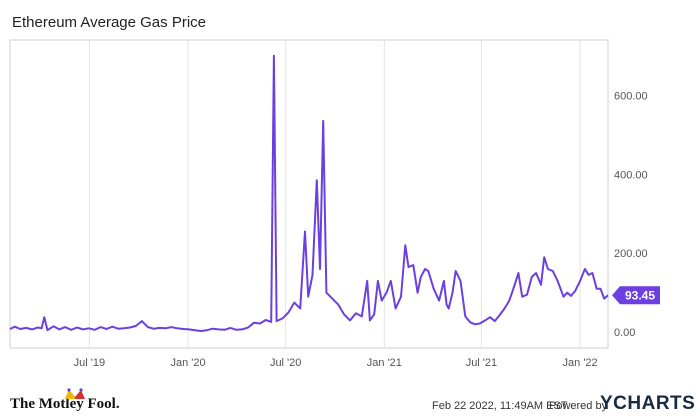 The width and height of the screenshot is (700, 420). What do you see at coordinates (580, 363) in the screenshot?
I see `x-tick-label: Jan '22` at bounding box center [580, 363].